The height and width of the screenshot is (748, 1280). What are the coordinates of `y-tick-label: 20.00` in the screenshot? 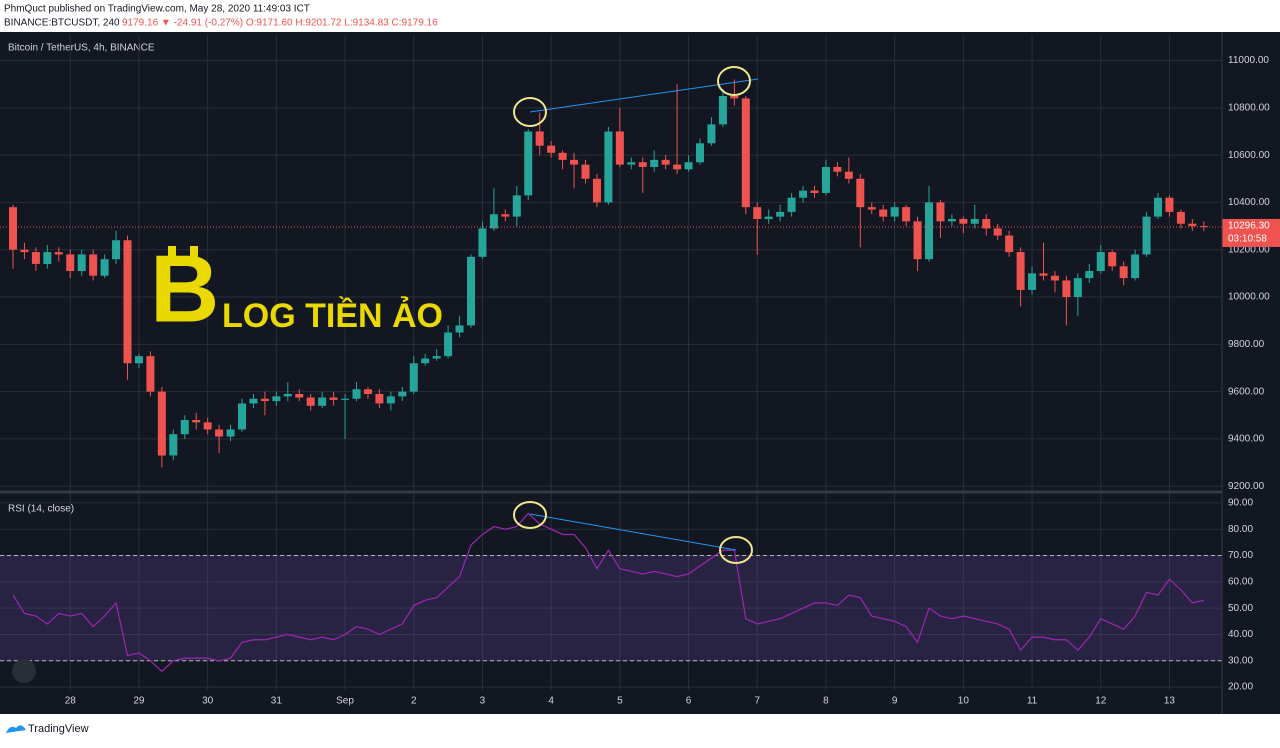 It's located at (1240, 687).